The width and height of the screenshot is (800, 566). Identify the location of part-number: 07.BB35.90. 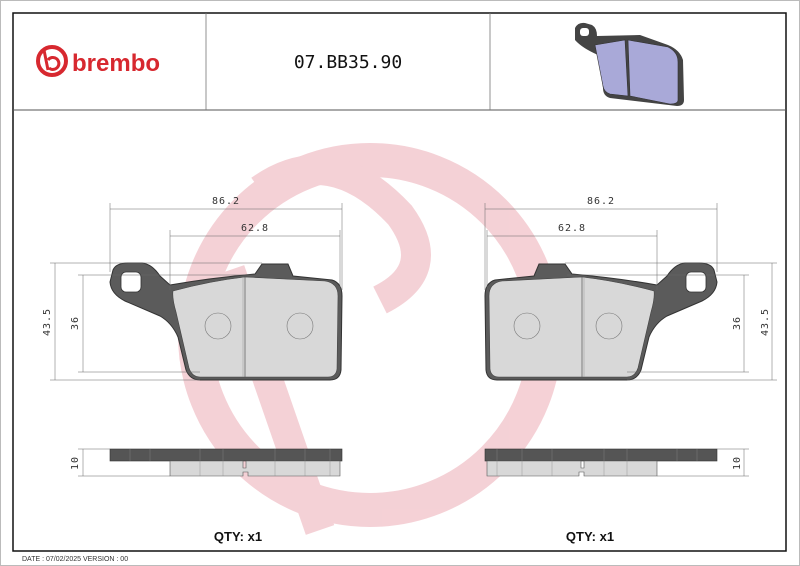
(348, 62).